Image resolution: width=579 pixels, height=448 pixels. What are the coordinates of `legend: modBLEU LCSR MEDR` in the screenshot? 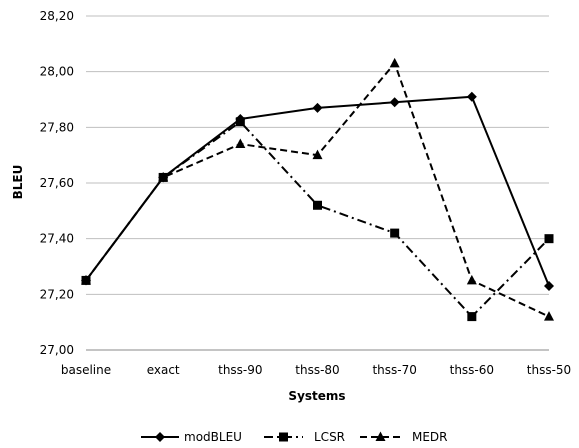 It's located at (294, 437).